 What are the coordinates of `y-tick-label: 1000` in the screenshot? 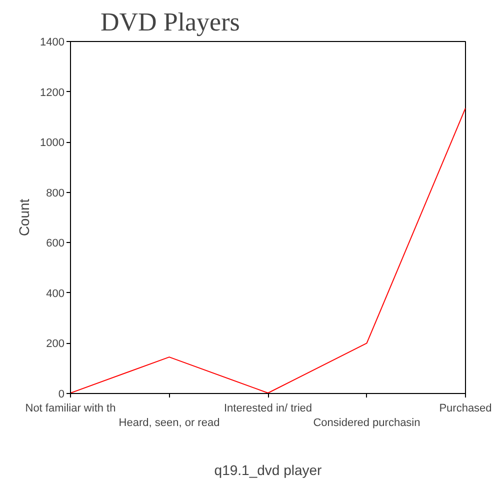 It's located at (52, 143).